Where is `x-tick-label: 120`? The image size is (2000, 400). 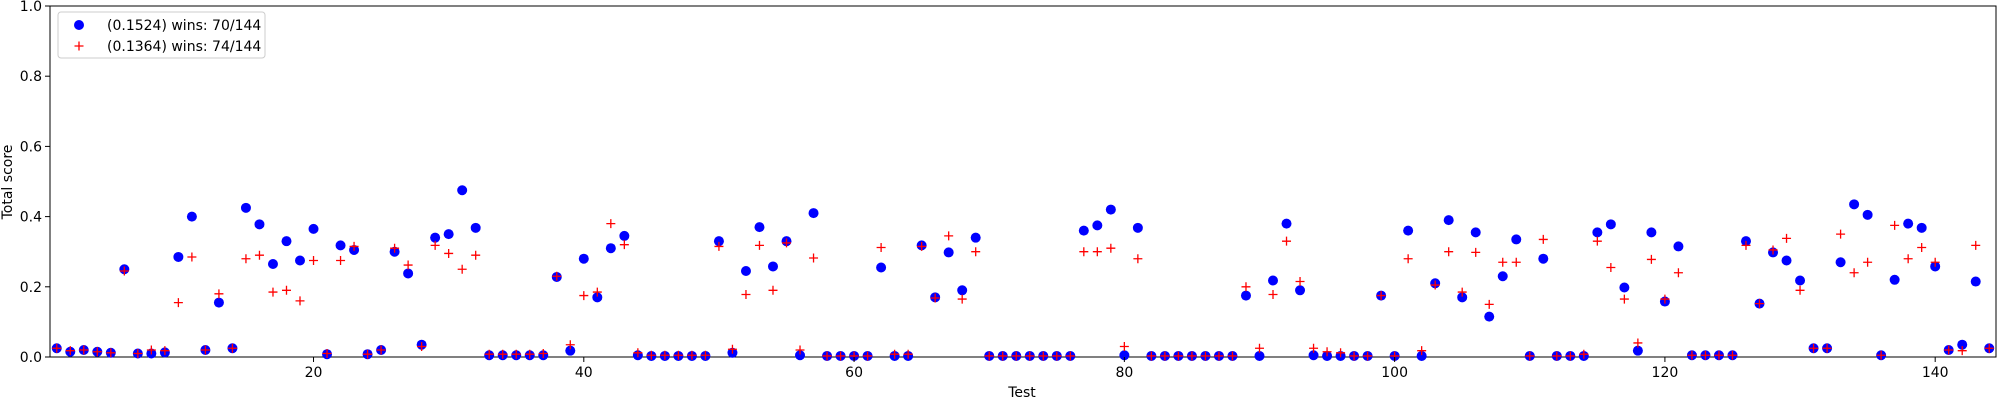 x-tick-label: 120 is located at coordinates (1665, 373).